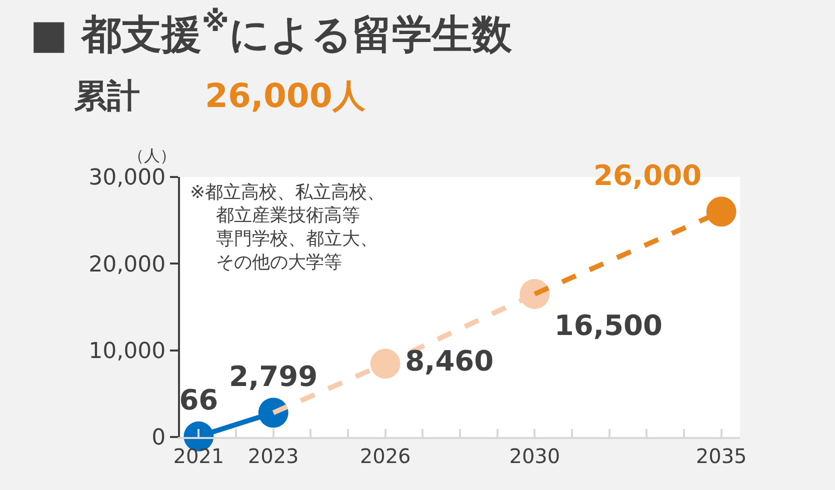  Describe the element at coordinates (152, 155) in the screenshot. I see `y-axis-title: （人）` at that location.